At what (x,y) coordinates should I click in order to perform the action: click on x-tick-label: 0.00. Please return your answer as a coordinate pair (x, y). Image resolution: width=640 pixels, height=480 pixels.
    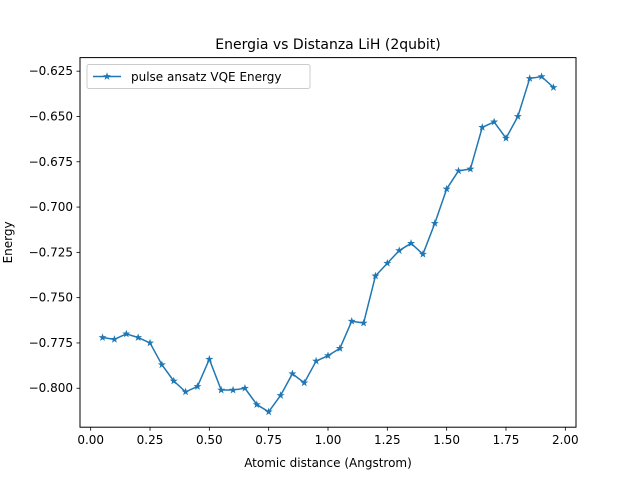
    Looking at the image, I should click on (90, 440).